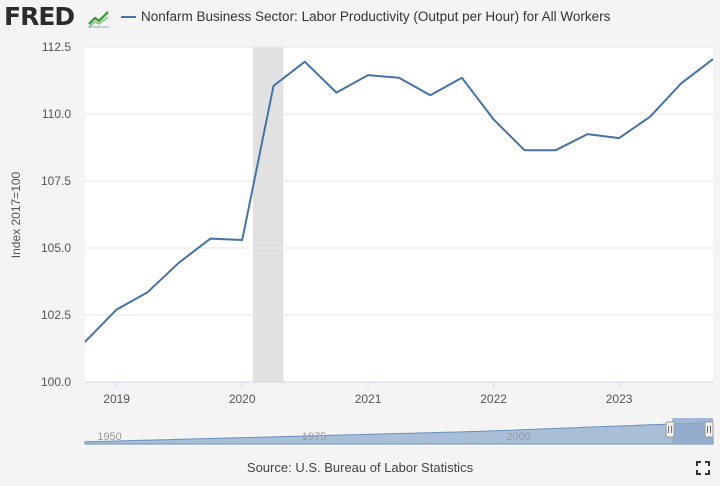 This screenshot has height=486, width=720. What do you see at coordinates (56, 114) in the screenshot?
I see `y-tick-label: 110.0` at bounding box center [56, 114].